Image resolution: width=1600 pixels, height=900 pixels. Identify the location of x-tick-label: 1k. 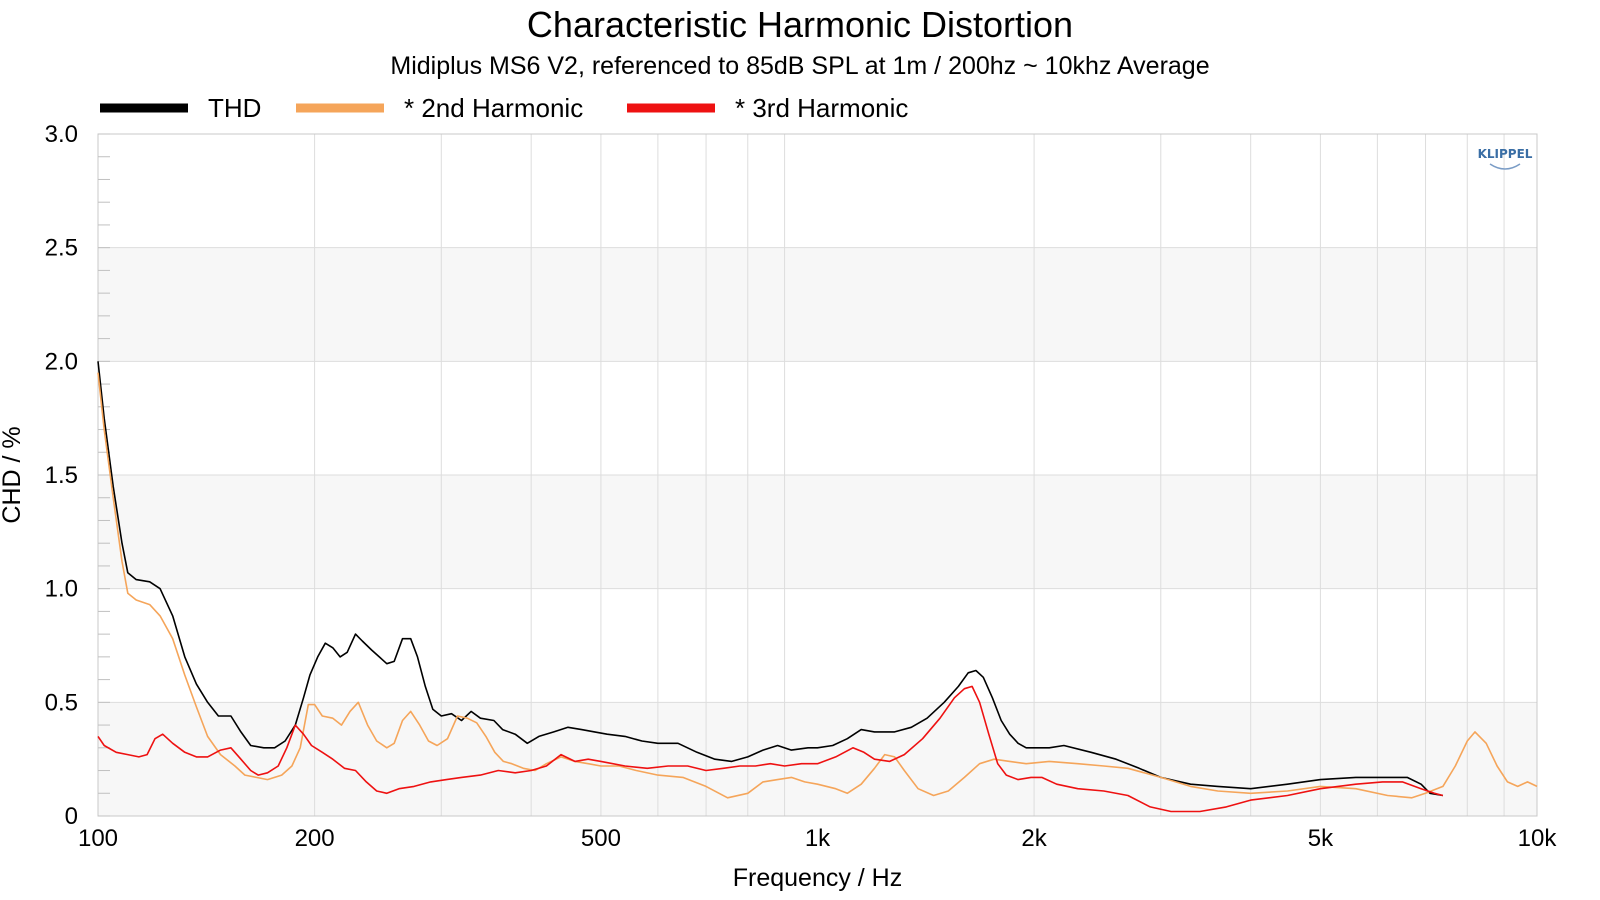
(818, 838).